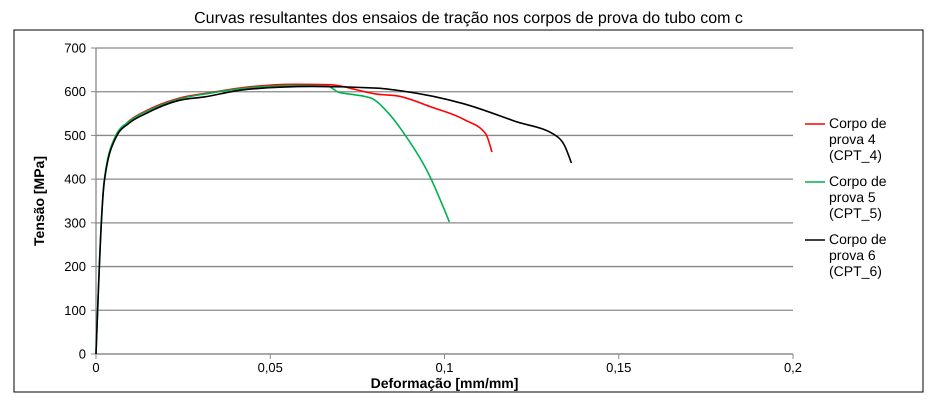 This screenshot has height=406, width=937. I want to click on x-tick-label: 0,1, so click(444, 367).